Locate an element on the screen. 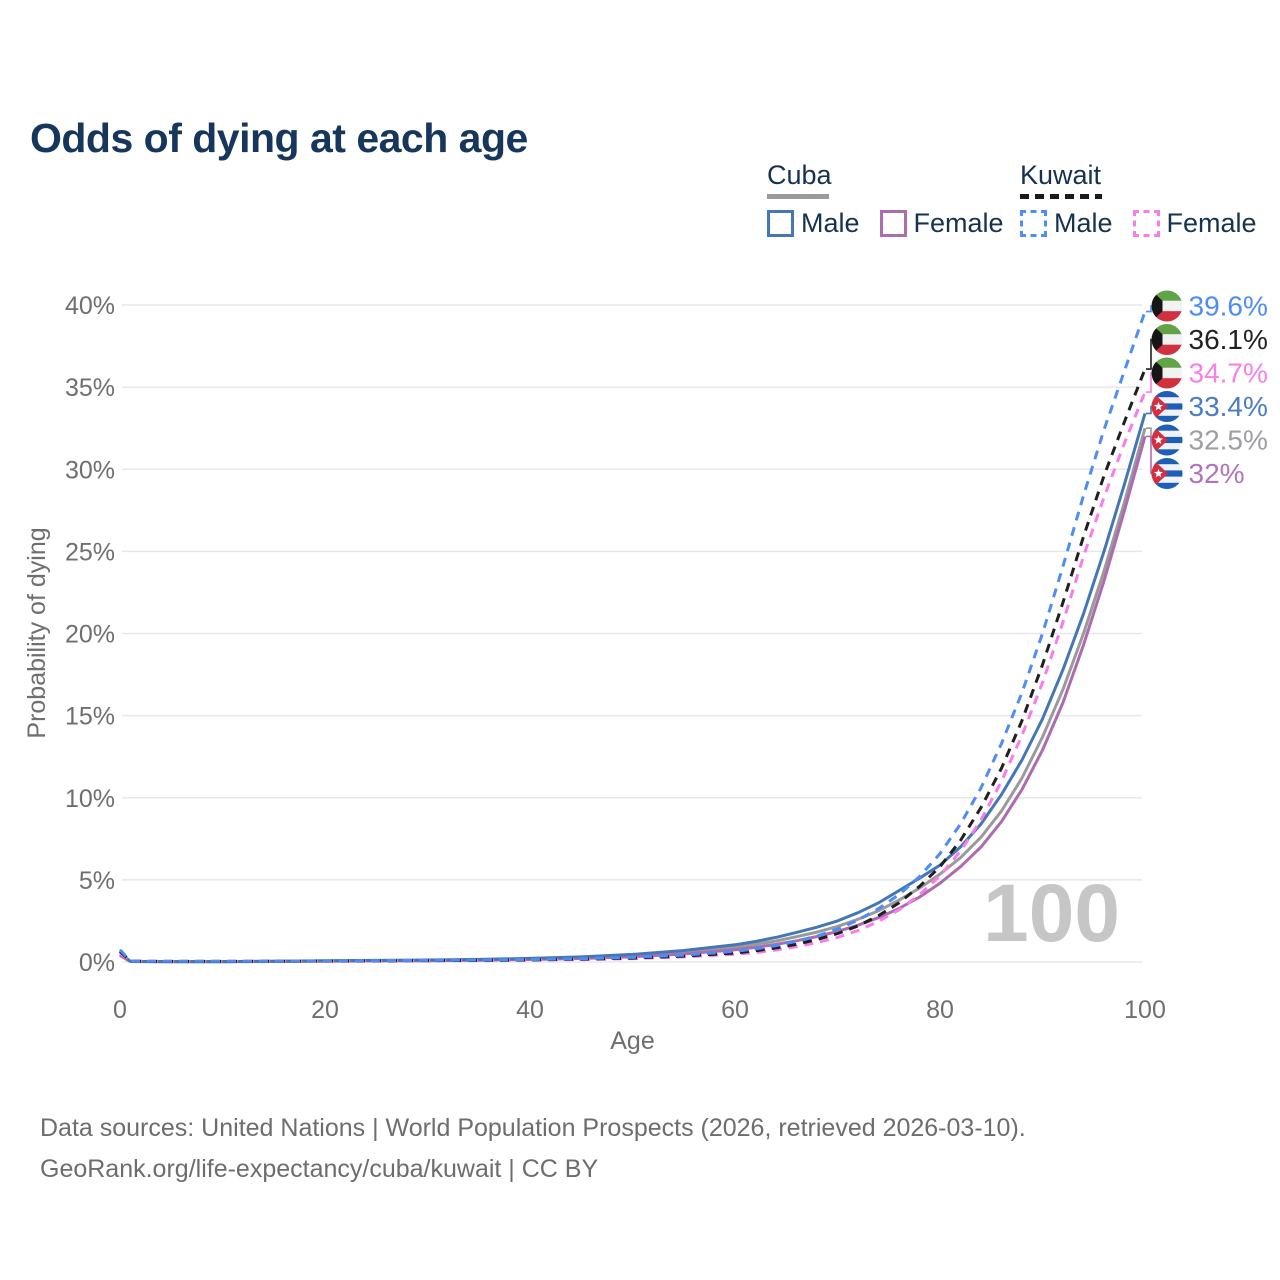 This screenshot has width=1280, height=1280. label-connector-kuwait-male is located at coordinates (1149, 309).